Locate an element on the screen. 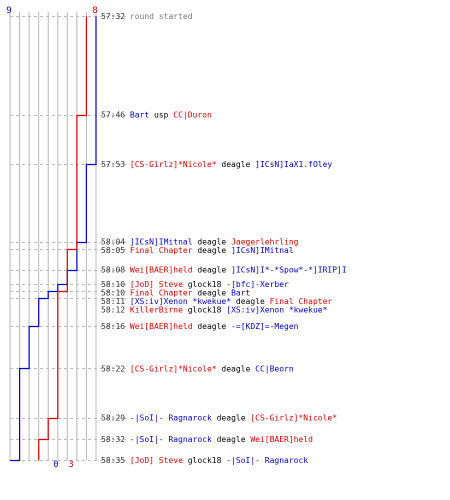  event-time: 58:35 is located at coordinates (115, 460).